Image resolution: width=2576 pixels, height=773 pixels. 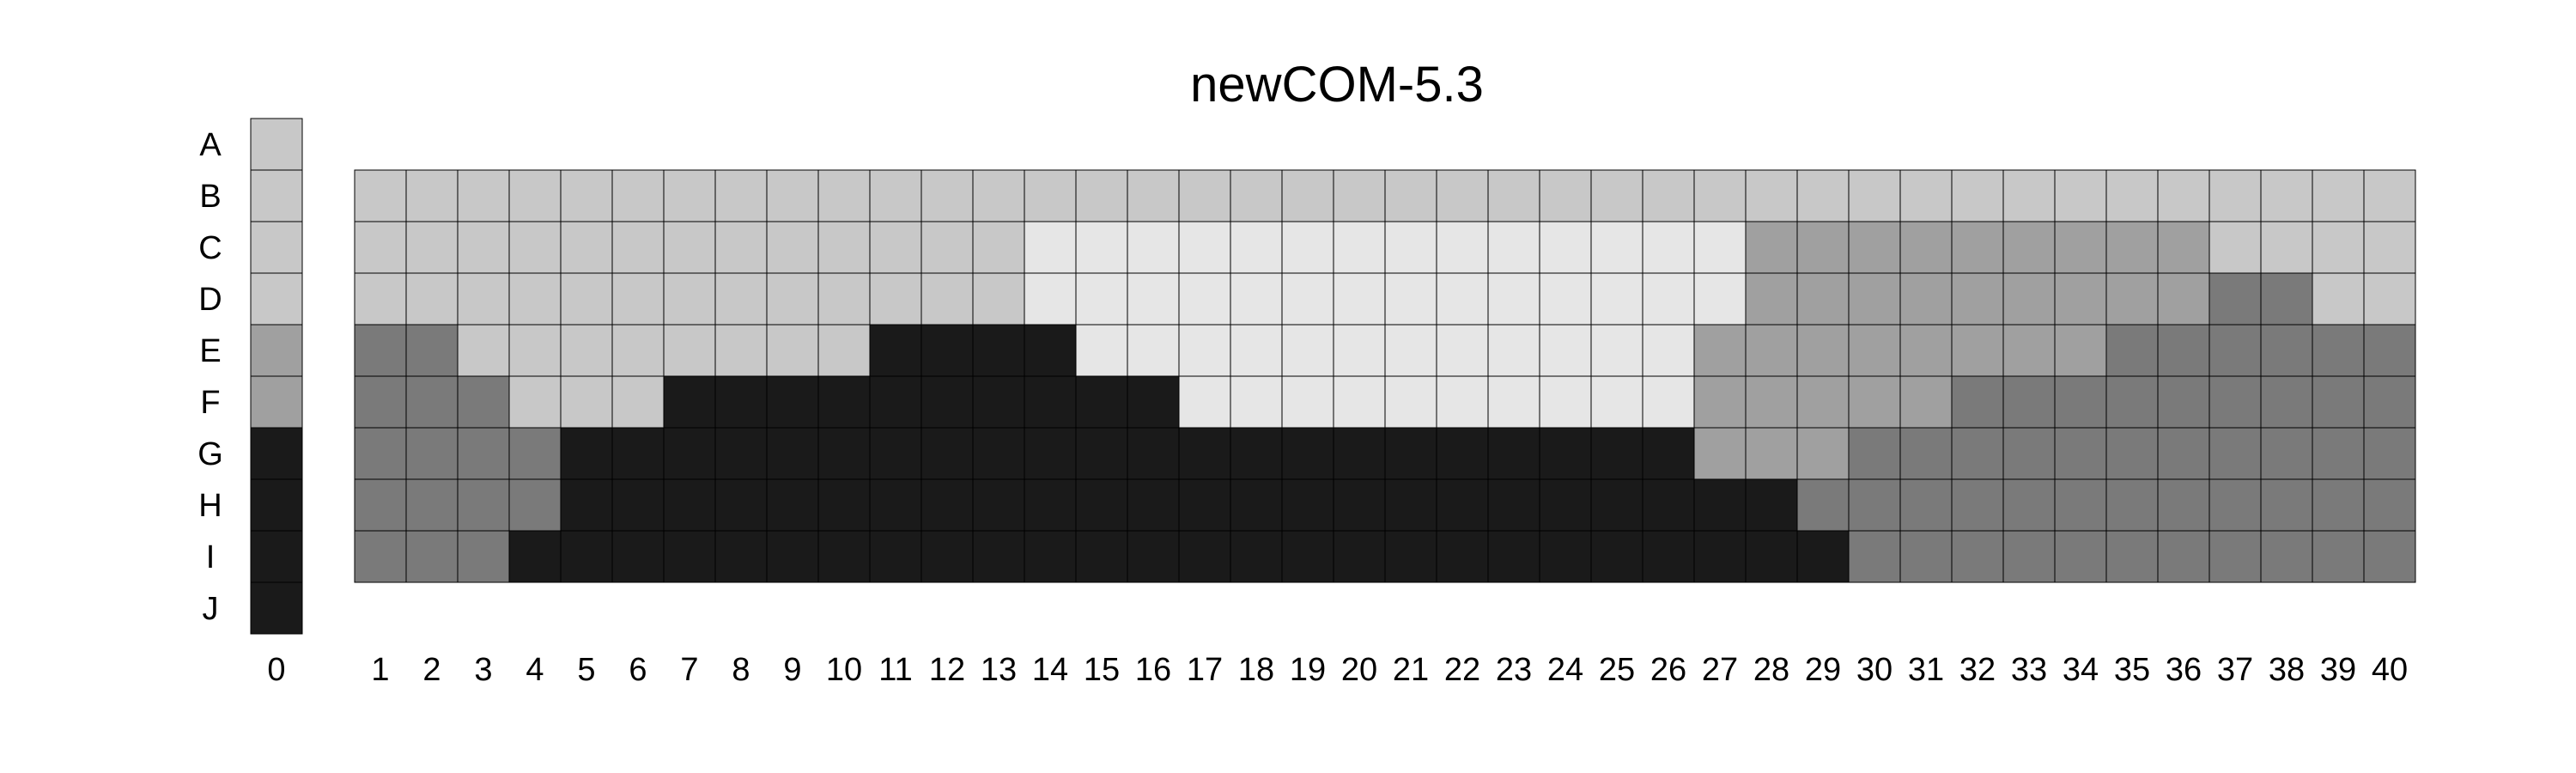 I want to click on chart-title: newCOM-5.3, so click(x=1337, y=85).